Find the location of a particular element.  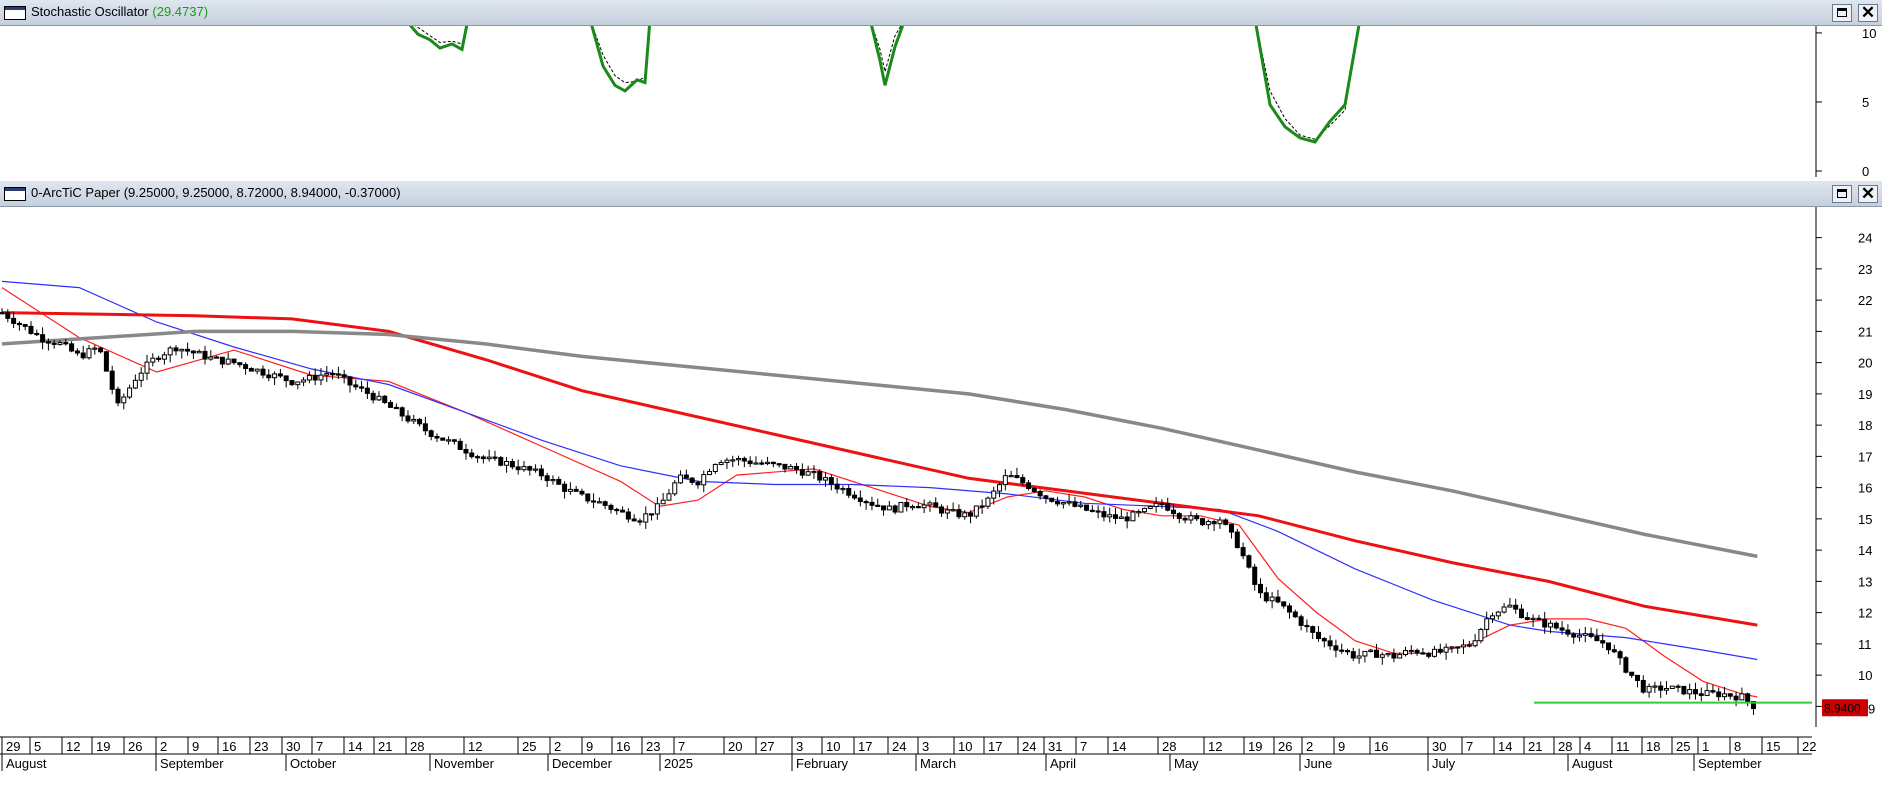

x-month-label: December is located at coordinates (582, 763).